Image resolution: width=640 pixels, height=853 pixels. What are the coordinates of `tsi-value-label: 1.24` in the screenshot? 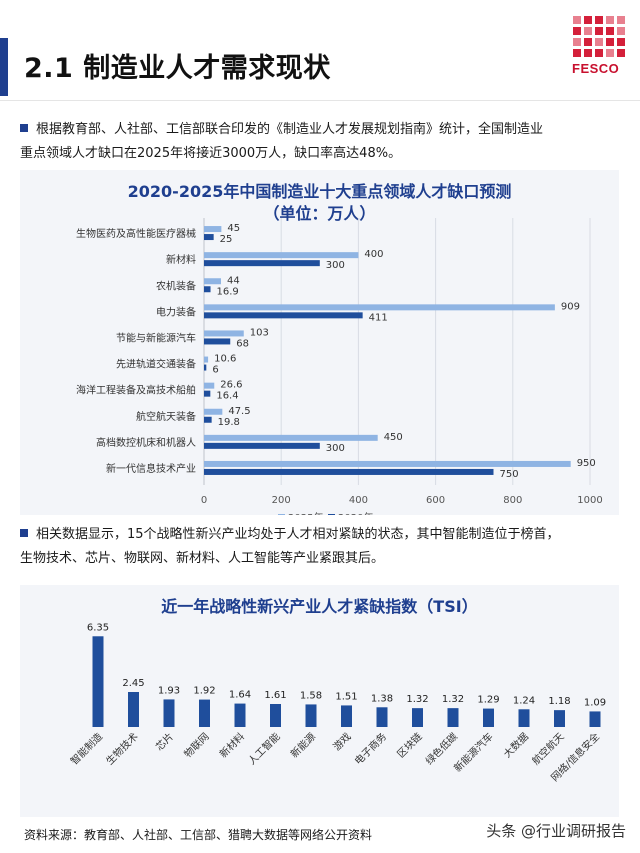 It's located at (524, 700).